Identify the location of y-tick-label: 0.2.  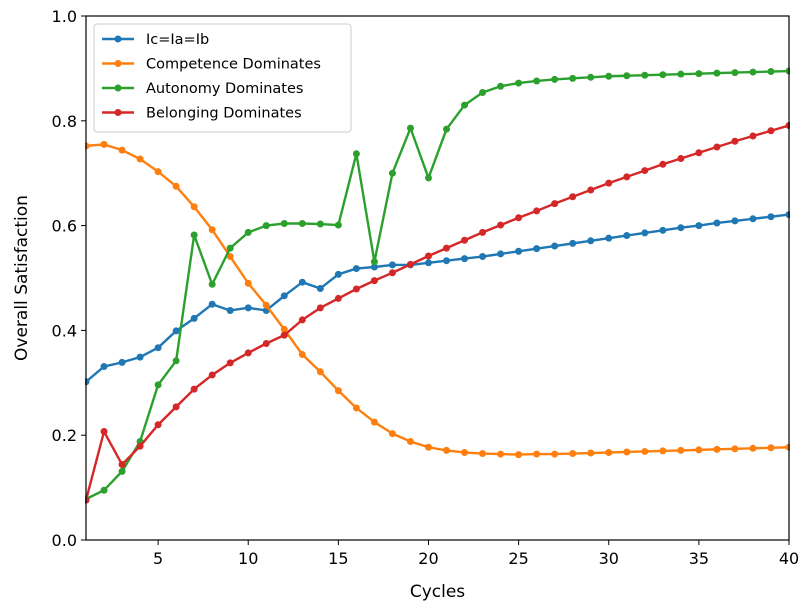
(64, 435).